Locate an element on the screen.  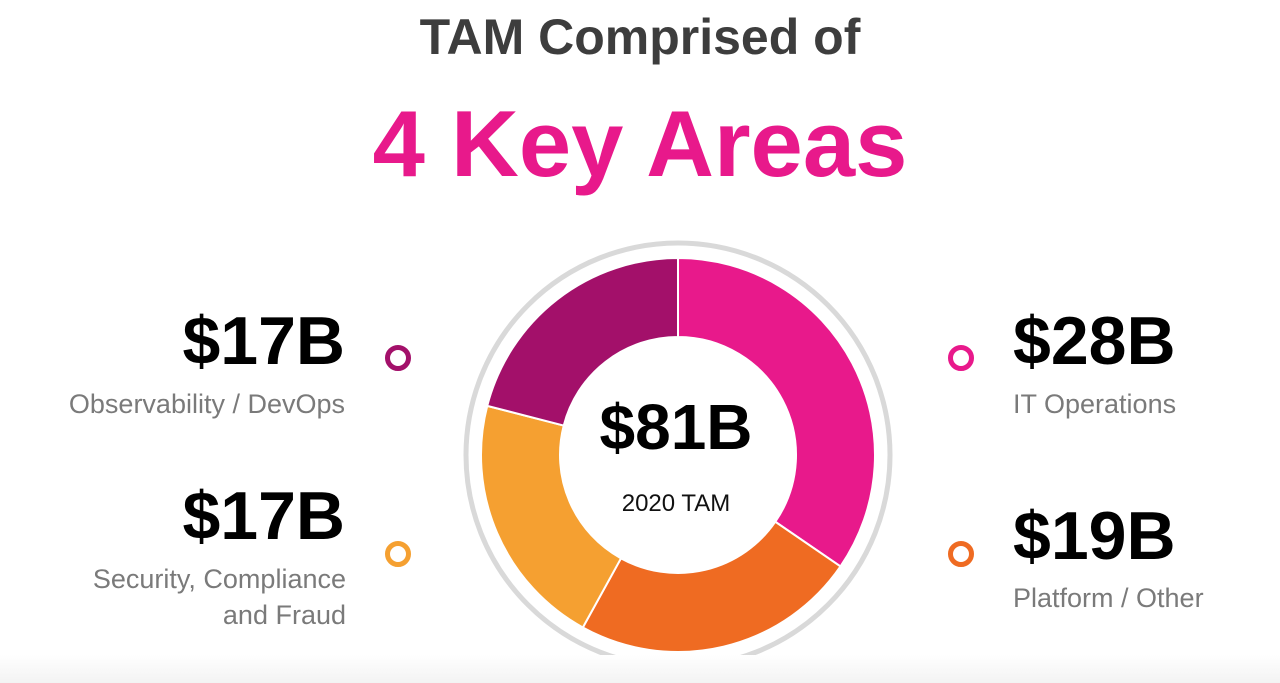
security-legend-marker is located at coordinates (398, 554).